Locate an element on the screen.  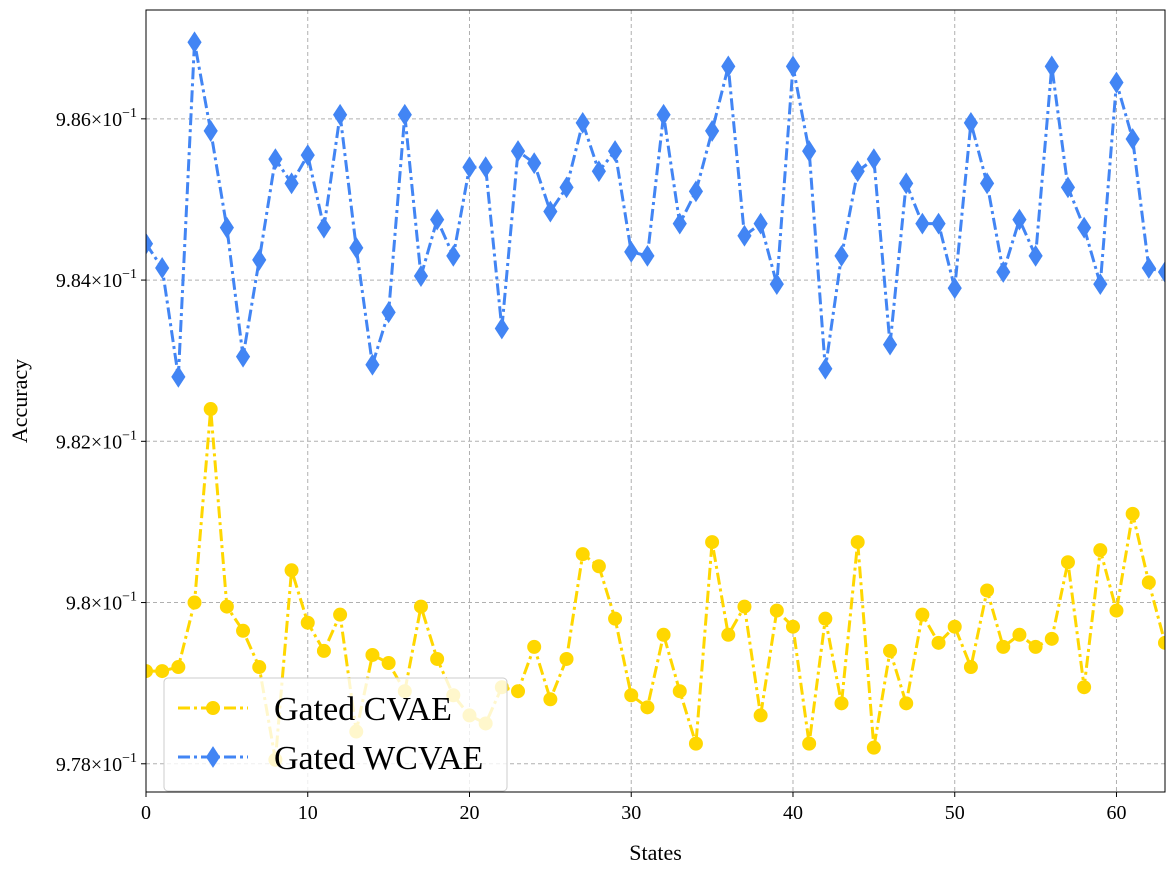
y-tick-exponent: −1 is located at coordinates (129, 597).